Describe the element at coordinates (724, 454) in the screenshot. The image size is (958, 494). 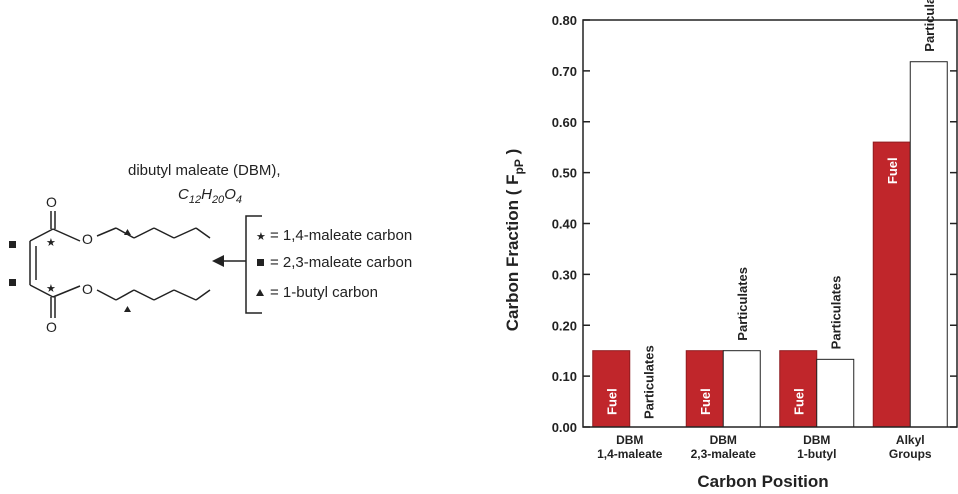
I see `x-category-label: 2,3-maleate` at that location.